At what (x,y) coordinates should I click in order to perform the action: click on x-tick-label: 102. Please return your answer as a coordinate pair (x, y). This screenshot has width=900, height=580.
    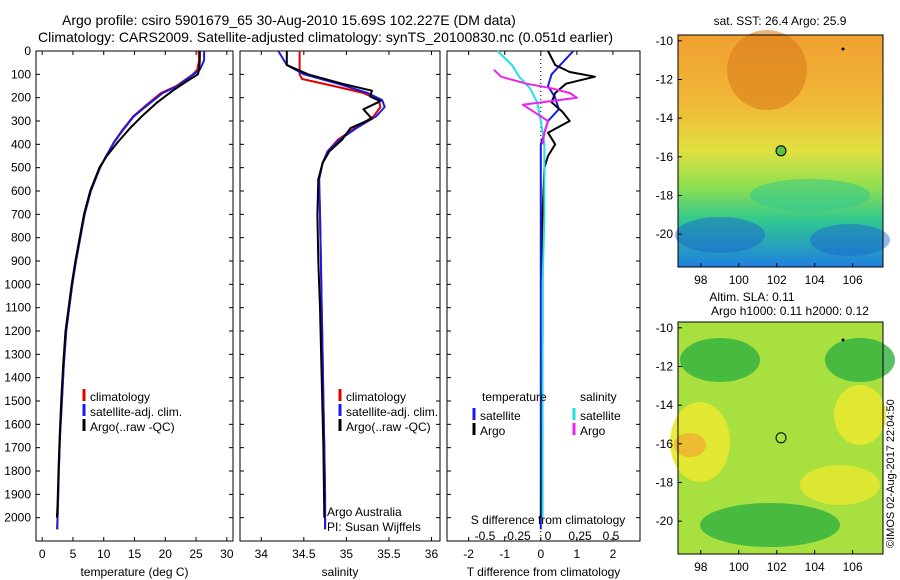
    Looking at the image, I should click on (777, 280).